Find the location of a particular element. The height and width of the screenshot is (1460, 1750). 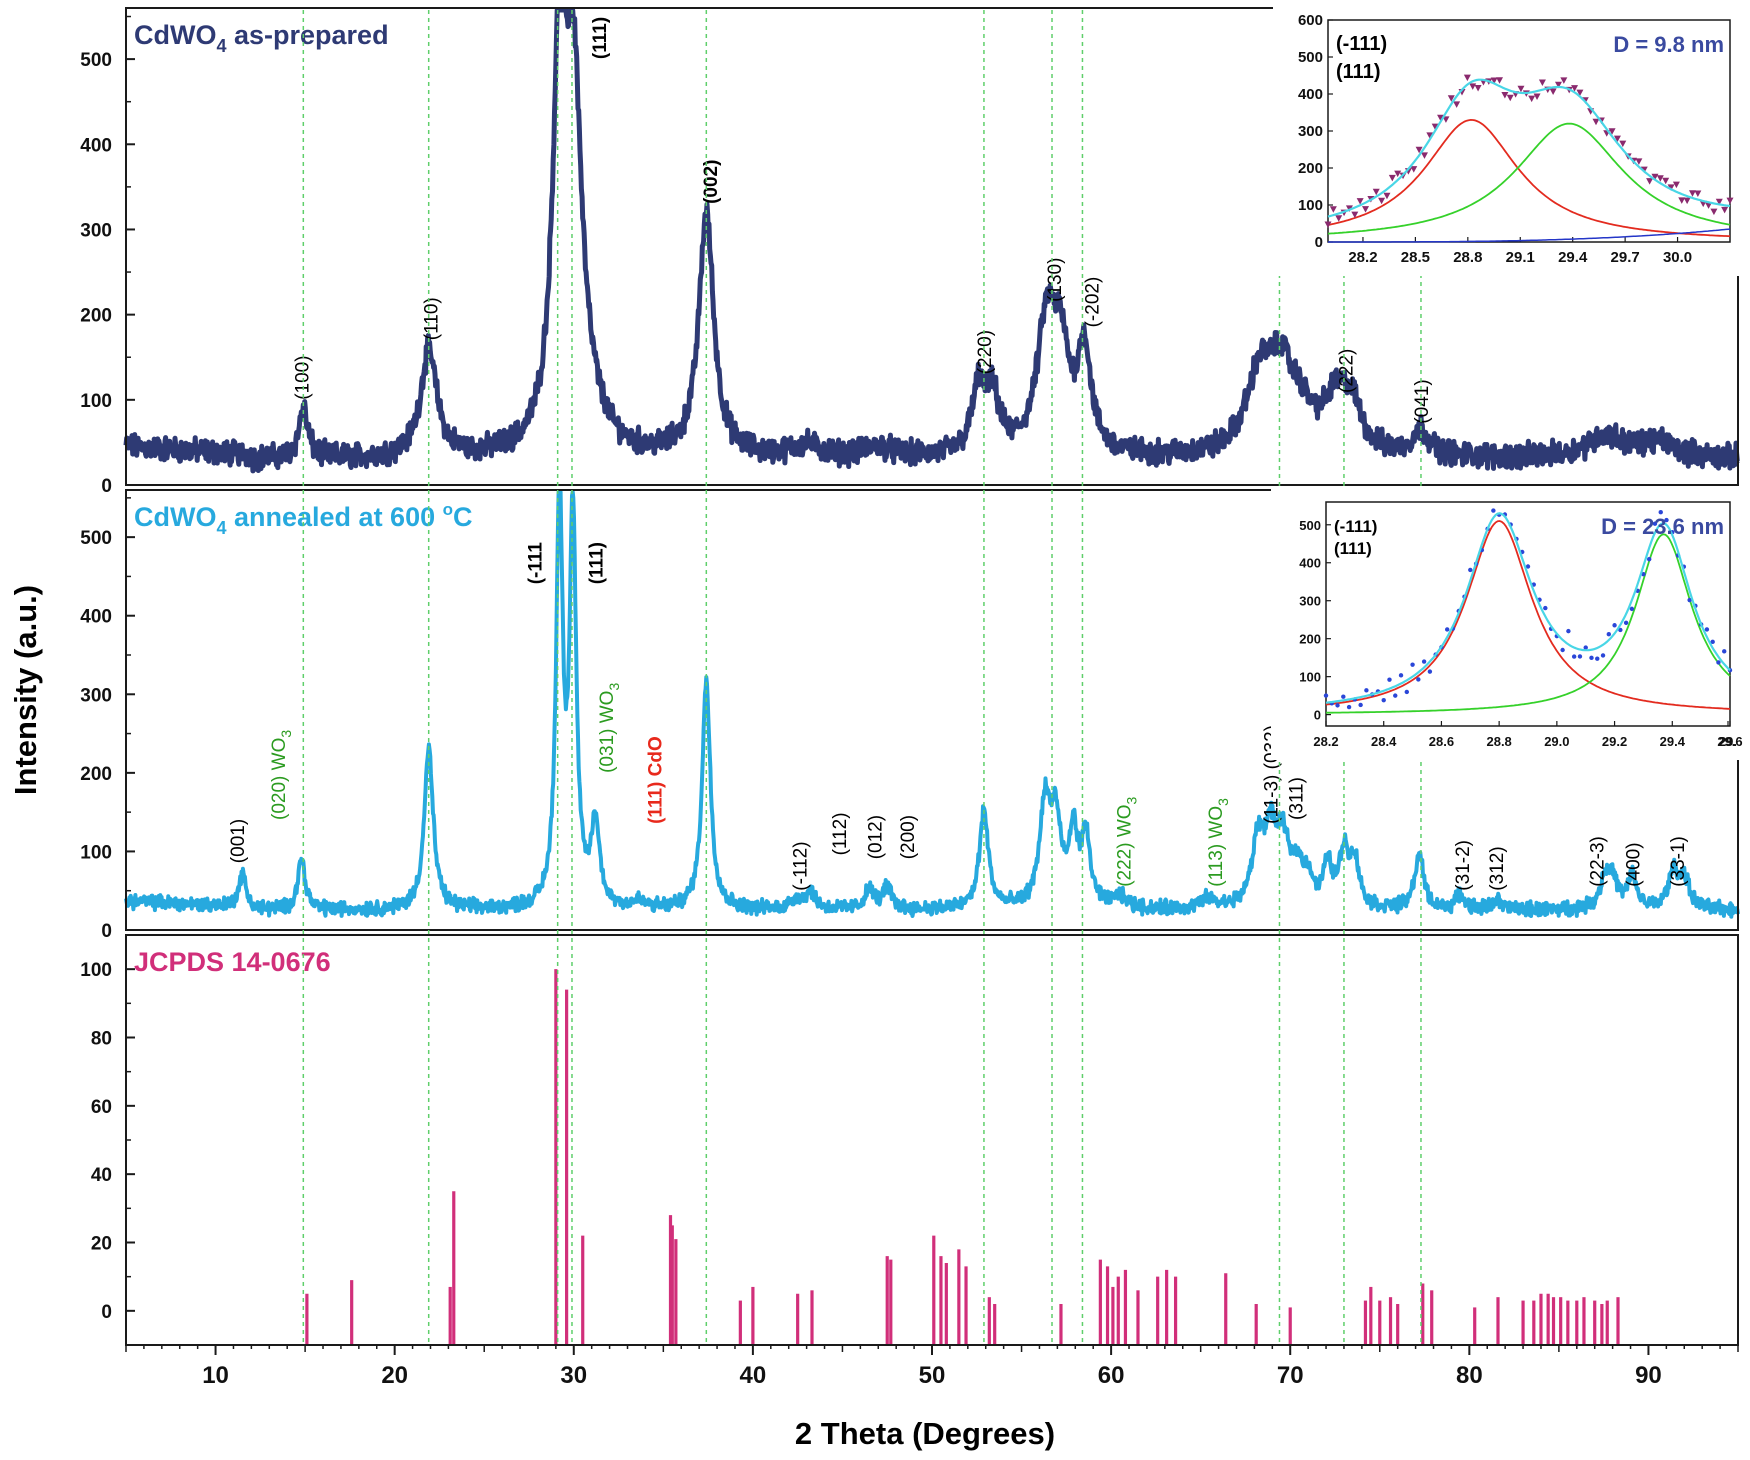

inset2-frame is located at coordinates (1528, 614).